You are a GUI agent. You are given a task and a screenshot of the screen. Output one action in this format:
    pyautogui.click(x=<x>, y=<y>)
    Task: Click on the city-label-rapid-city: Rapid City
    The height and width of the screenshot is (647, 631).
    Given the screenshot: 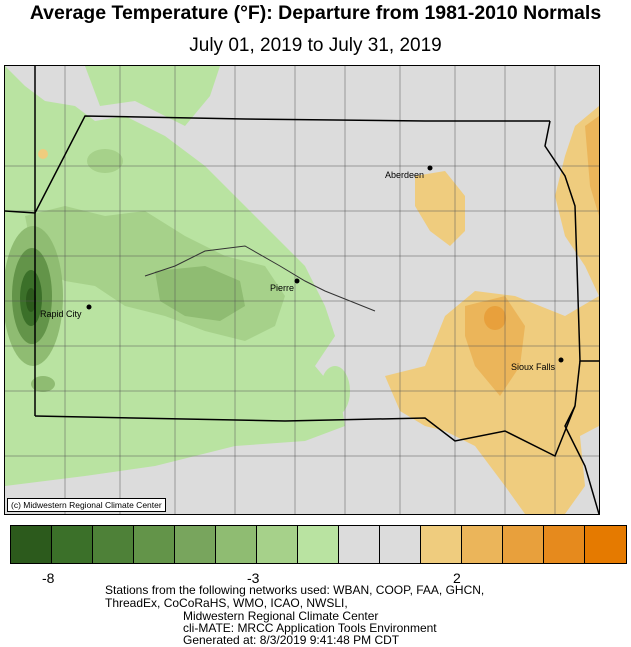 What is the action you would take?
    pyautogui.click(x=61, y=314)
    